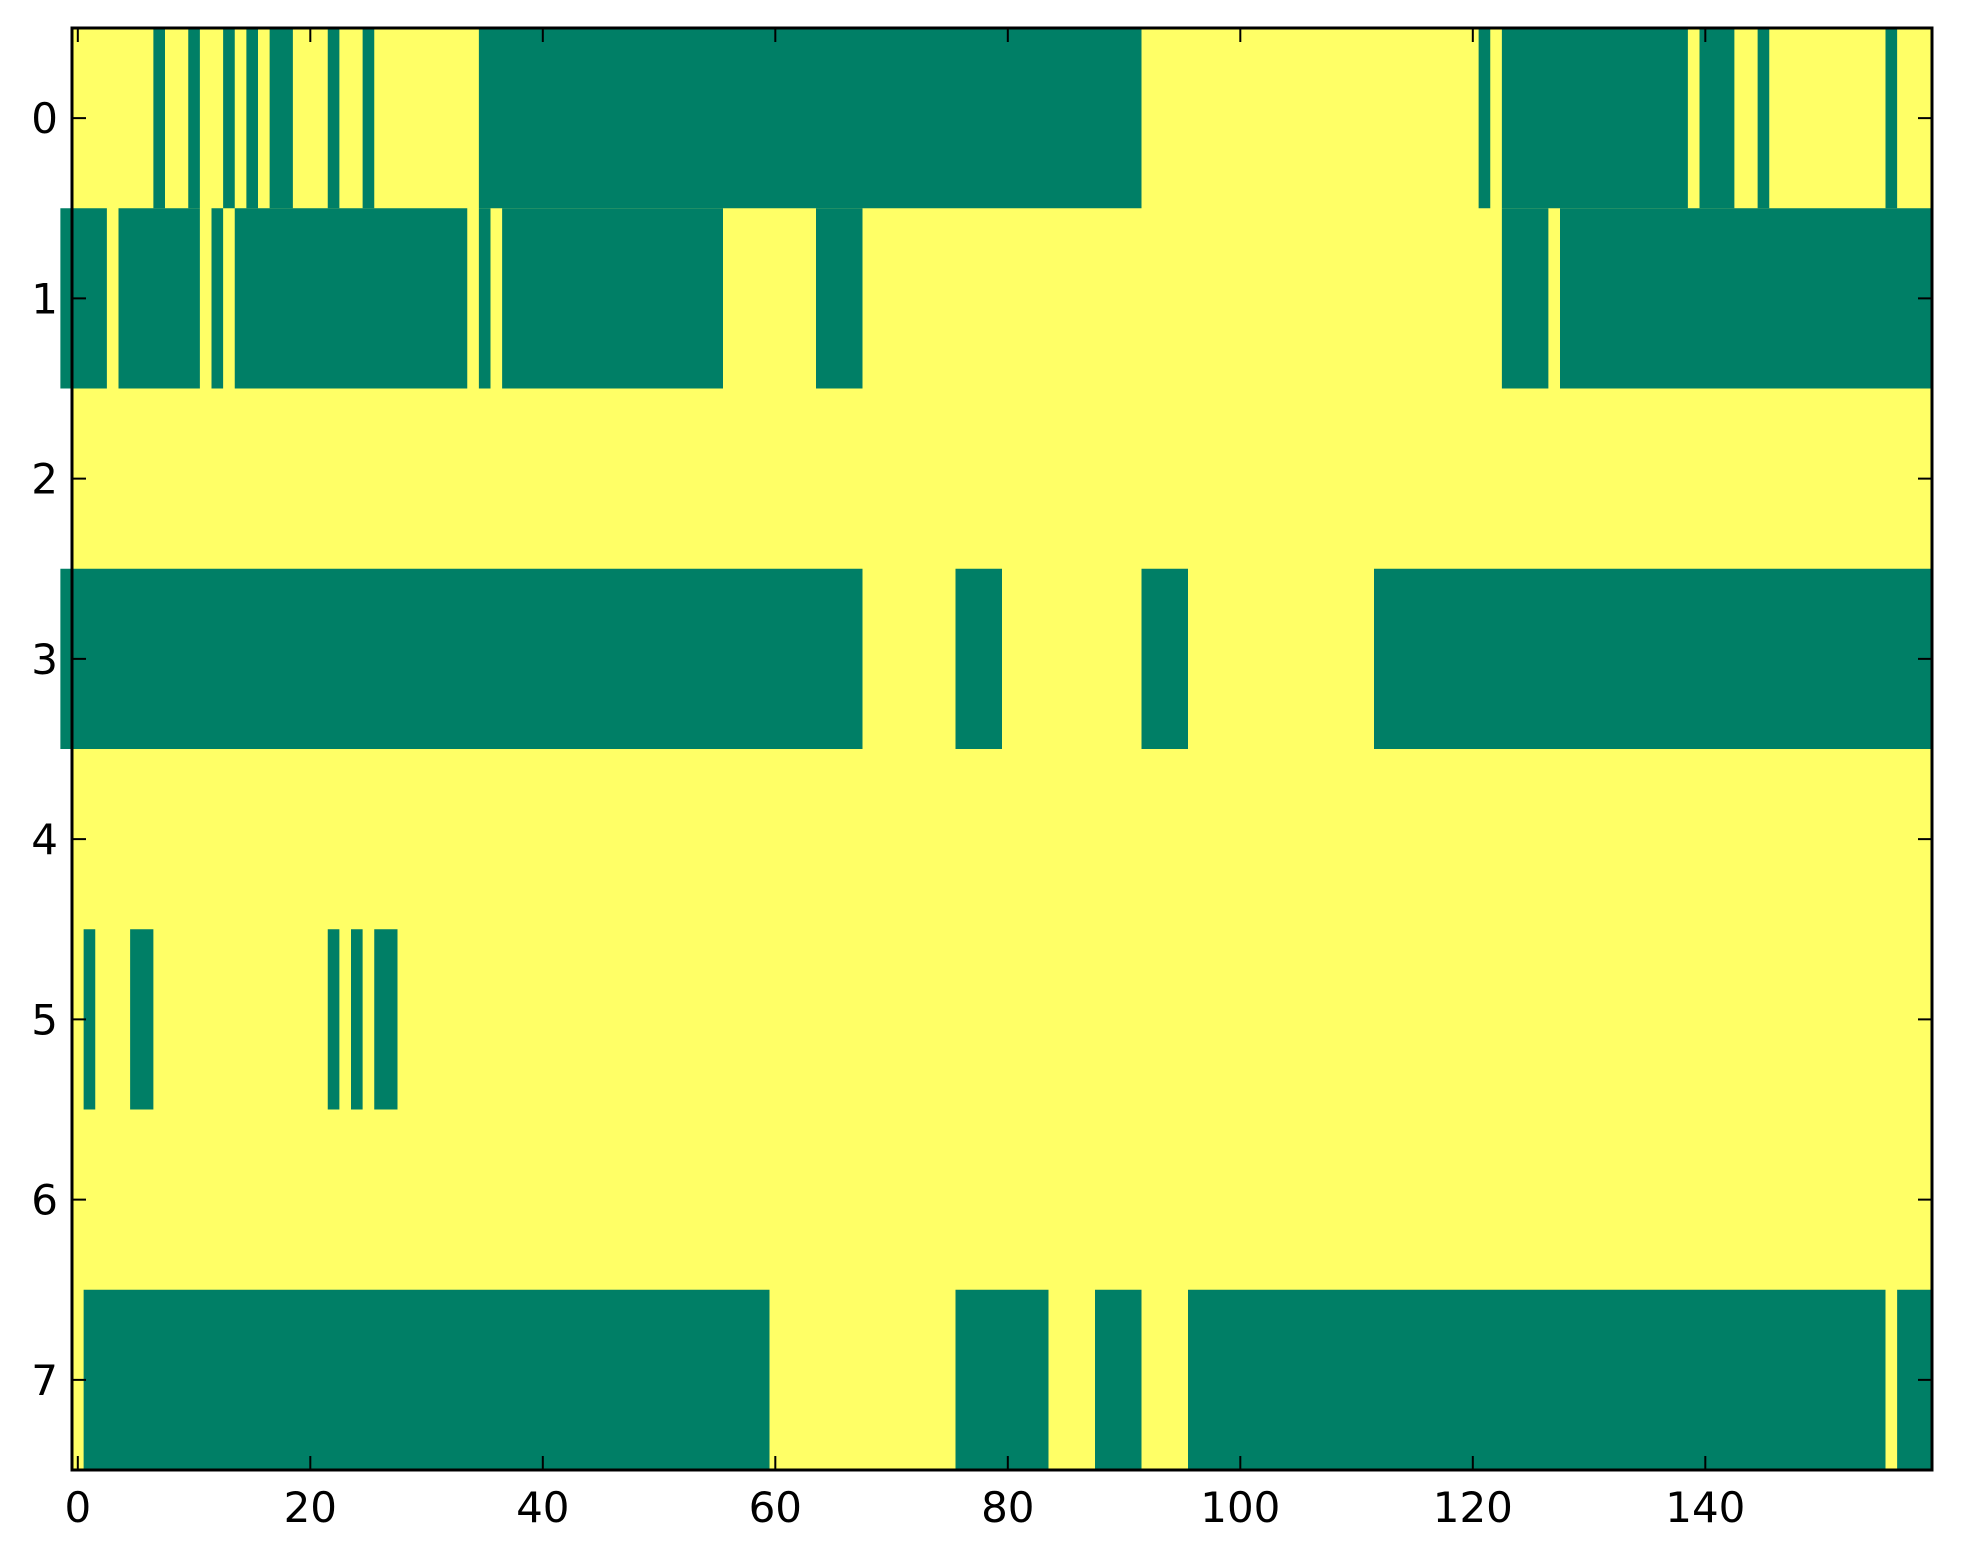  I want to click on y-tick-label: 1, so click(44, 298).